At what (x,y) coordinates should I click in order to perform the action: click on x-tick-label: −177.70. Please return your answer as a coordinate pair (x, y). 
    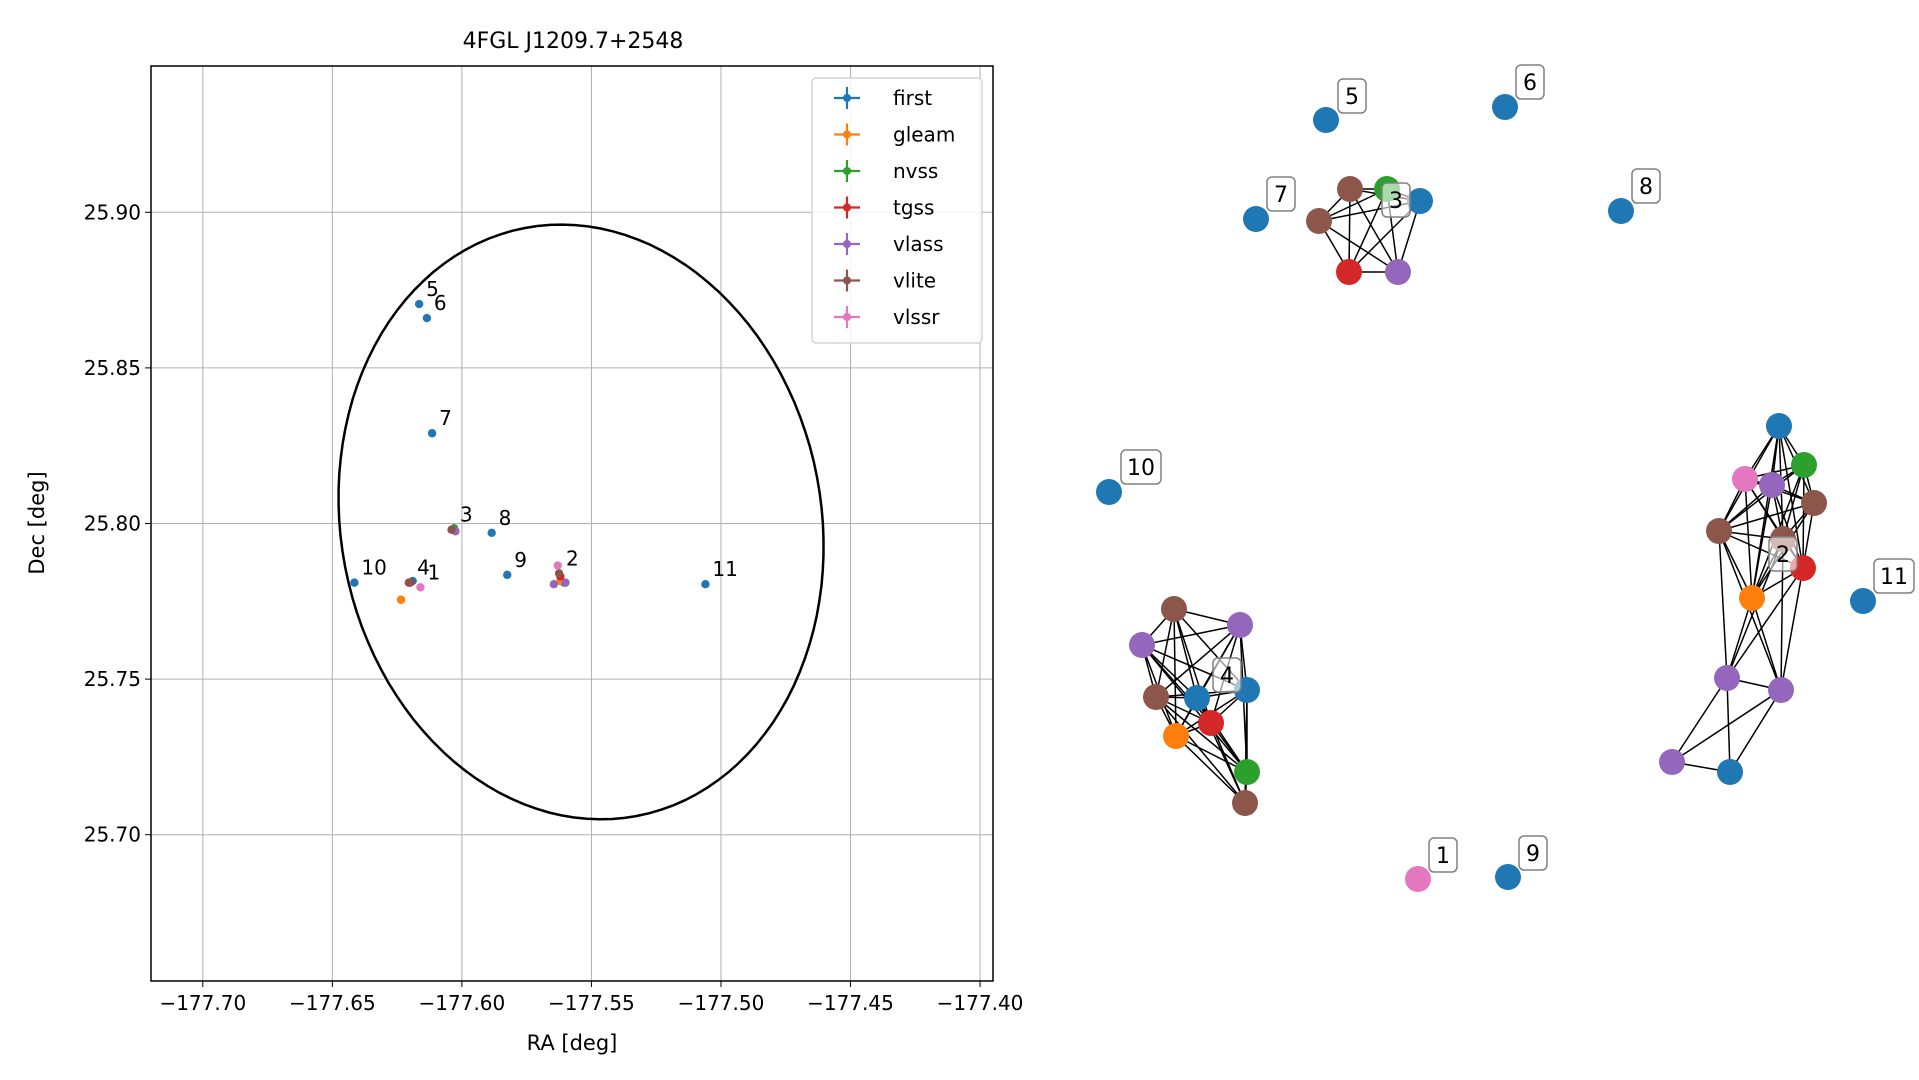
    Looking at the image, I should click on (202, 1003).